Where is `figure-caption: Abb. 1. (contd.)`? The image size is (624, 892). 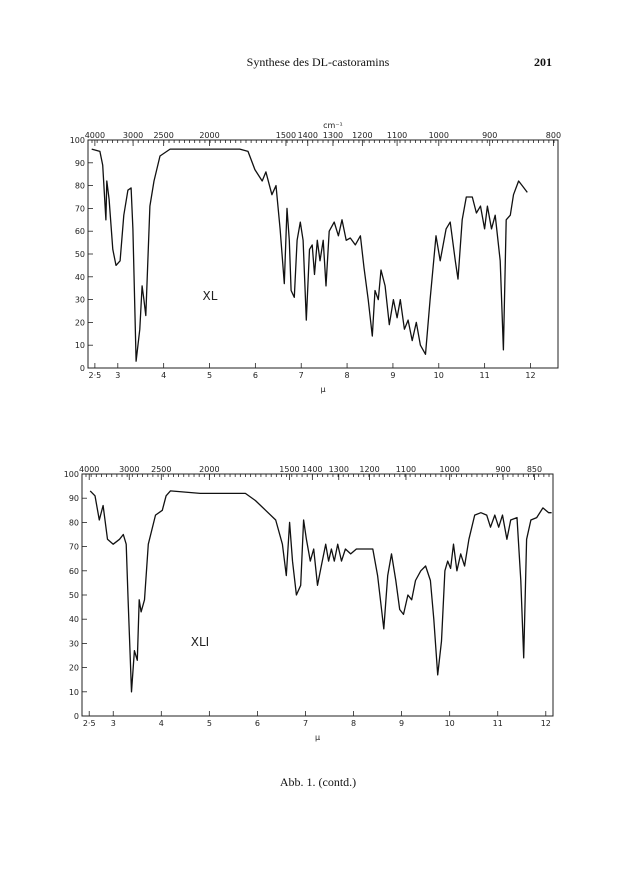 figure-caption: Abb. 1. (contd.) is located at coordinates (318, 782).